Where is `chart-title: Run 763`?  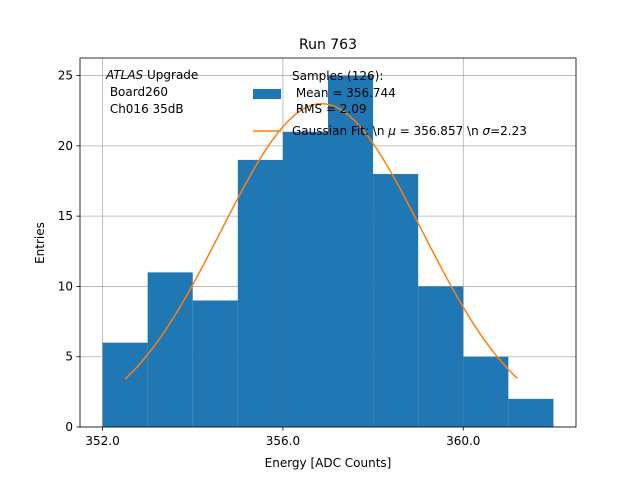 chart-title: Run 763 is located at coordinates (328, 45).